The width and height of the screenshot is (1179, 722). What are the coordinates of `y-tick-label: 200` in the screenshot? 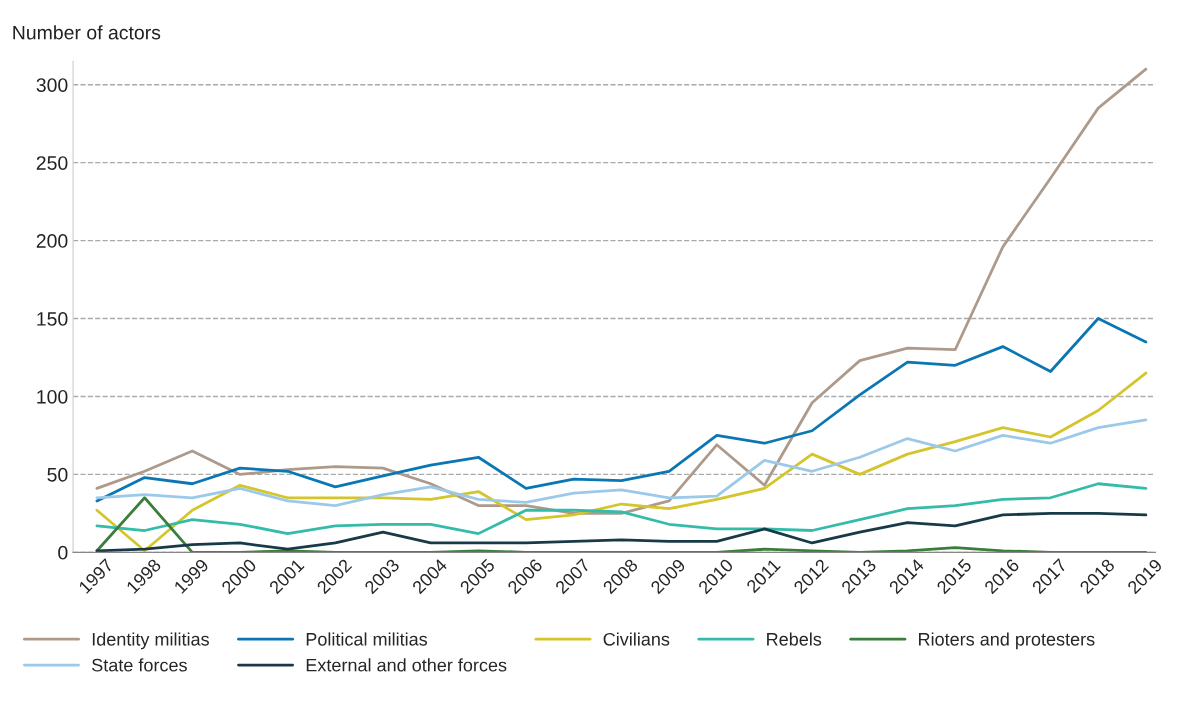 It's located at (52, 241).